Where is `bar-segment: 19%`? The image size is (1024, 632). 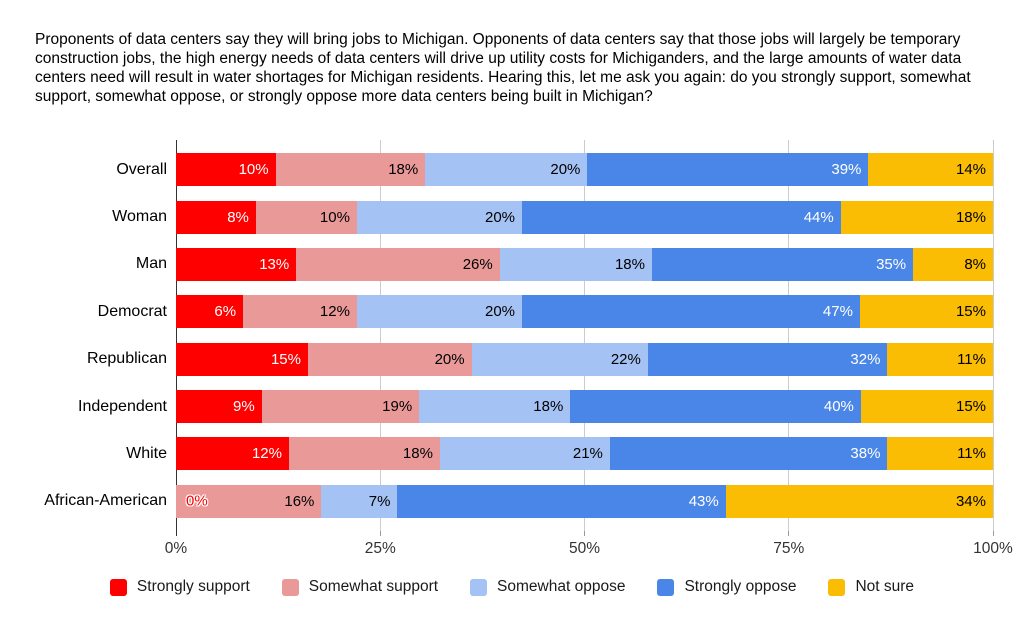 bar-segment: 19% is located at coordinates (340, 407).